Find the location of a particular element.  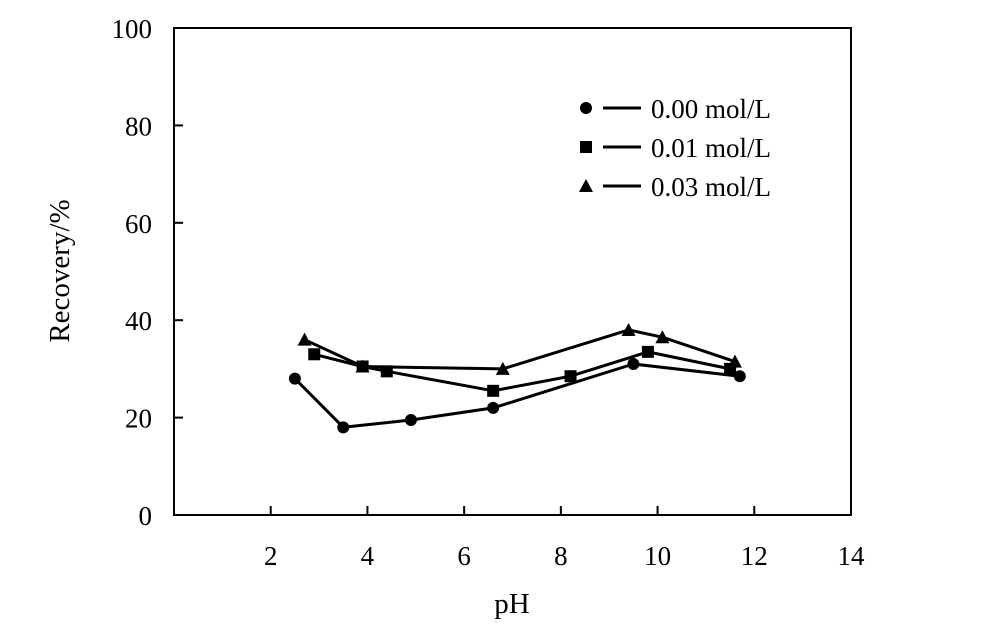

y-tick-label: 60 is located at coordinates (138, 224).